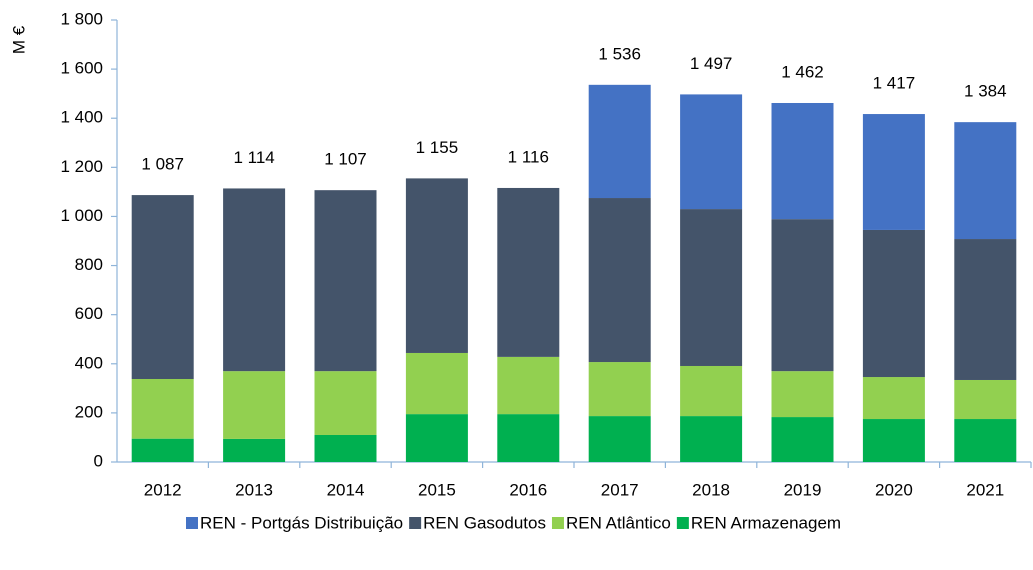 This screenshot has height=570, width=1033. Describe the element at coordinates (711, 489) in the screenshot. I see `x-tick-label: 2018` at that location.